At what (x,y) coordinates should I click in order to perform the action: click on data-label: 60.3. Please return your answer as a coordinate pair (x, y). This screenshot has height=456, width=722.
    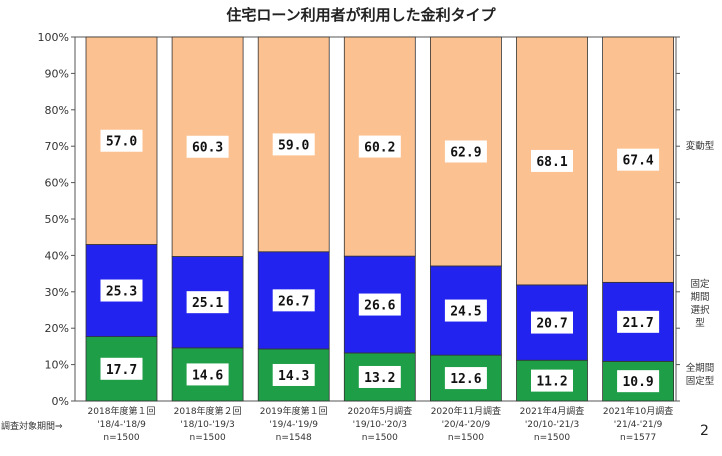
    Looking at the image, I should click on (207, 148).